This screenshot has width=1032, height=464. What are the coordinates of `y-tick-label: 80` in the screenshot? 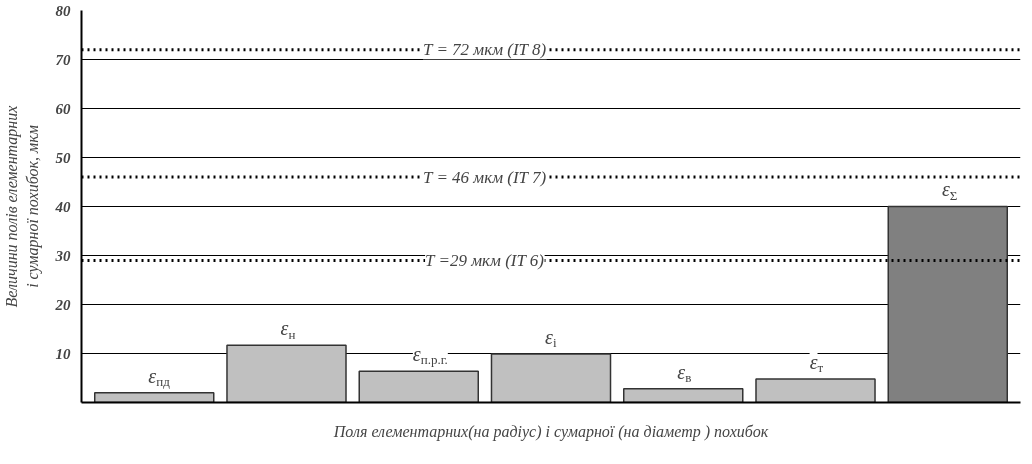 It's located at (63, 10).